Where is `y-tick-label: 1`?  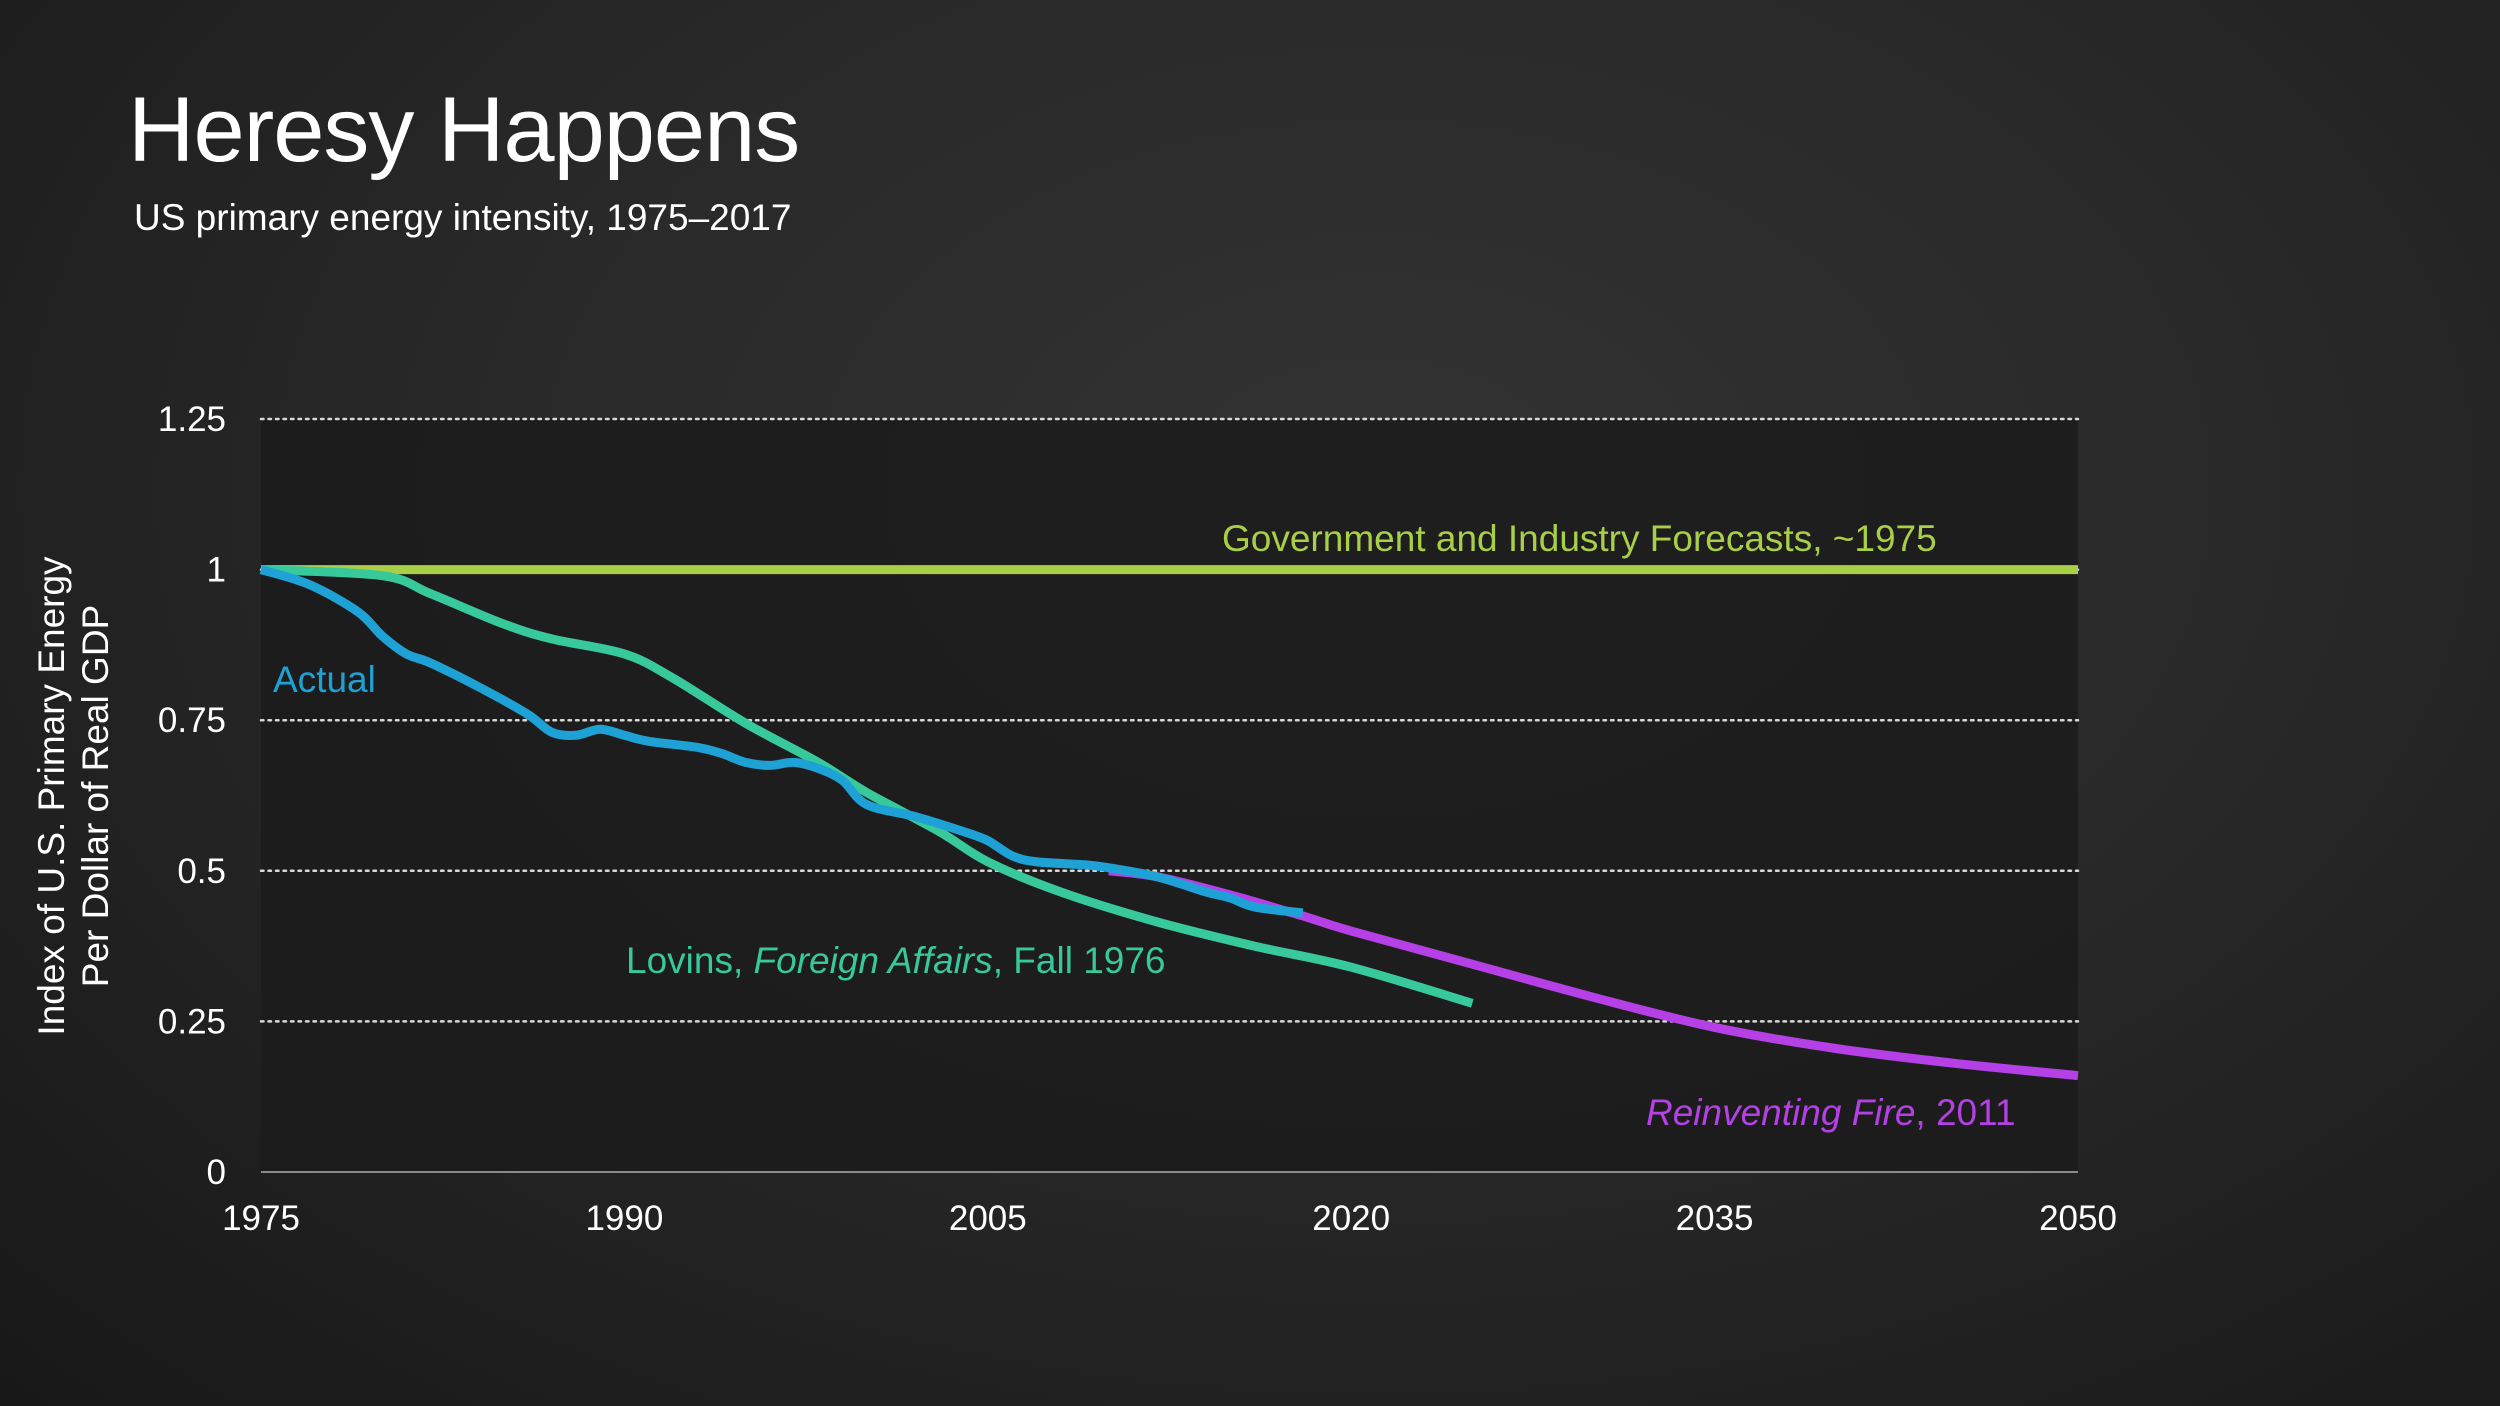
y-tick-label: 1 is located at coordinates (216, 570).